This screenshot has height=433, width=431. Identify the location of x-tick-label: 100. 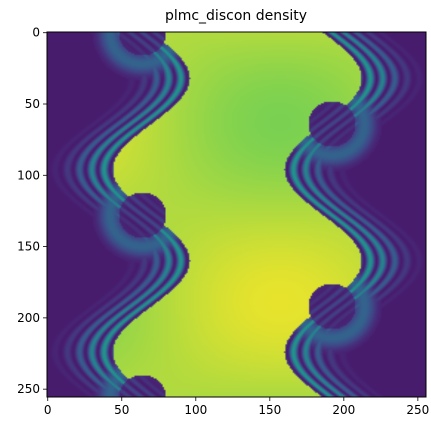
(195, 410).